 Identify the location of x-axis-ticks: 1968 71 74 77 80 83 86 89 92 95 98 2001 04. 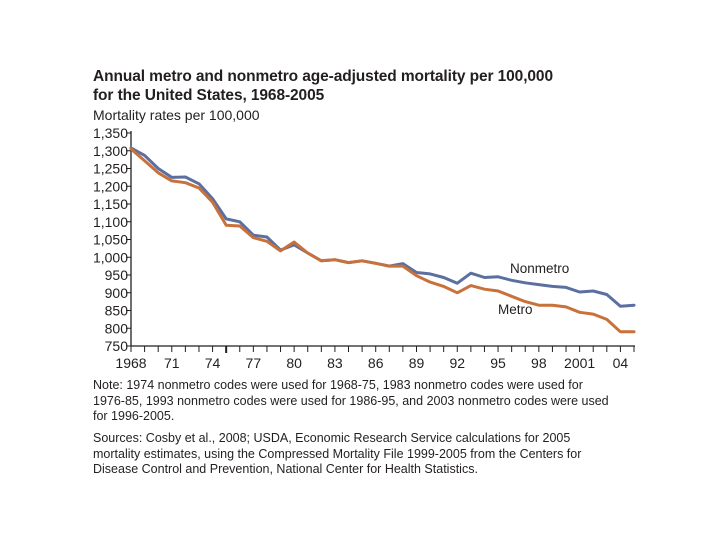
(375, 358).